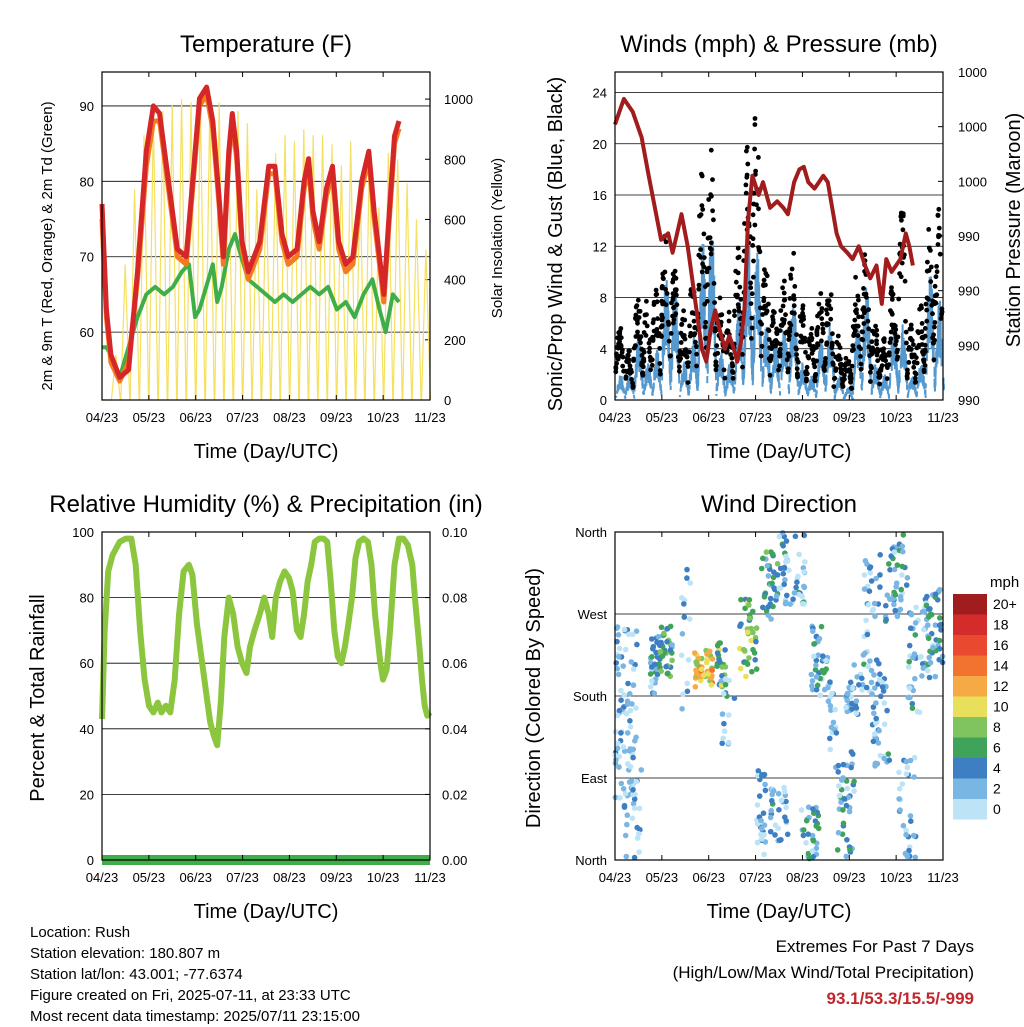 The image size is (1024, 1027). I want to click on y2-tick-label: 990, so click(969, 400).